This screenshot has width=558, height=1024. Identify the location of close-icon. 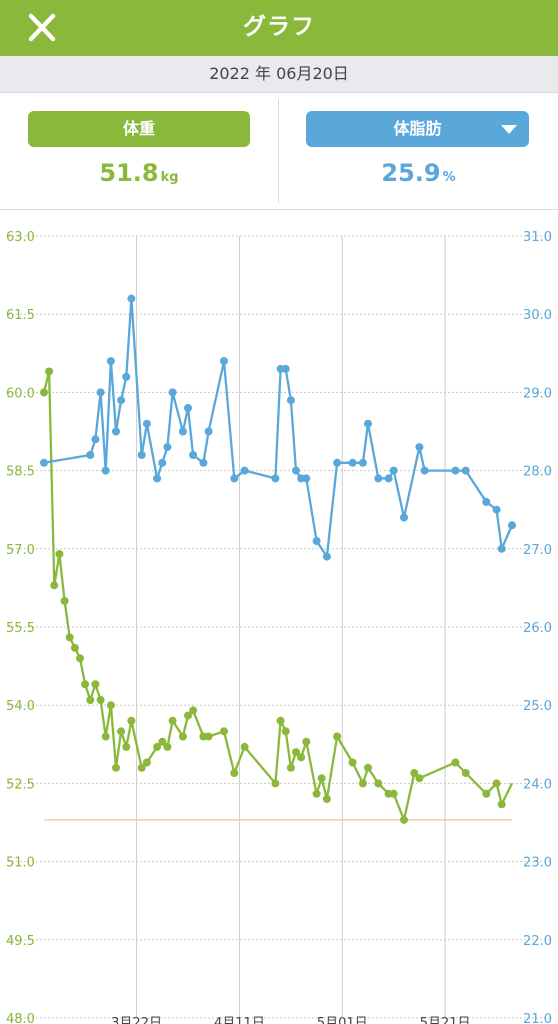
(42, 27).